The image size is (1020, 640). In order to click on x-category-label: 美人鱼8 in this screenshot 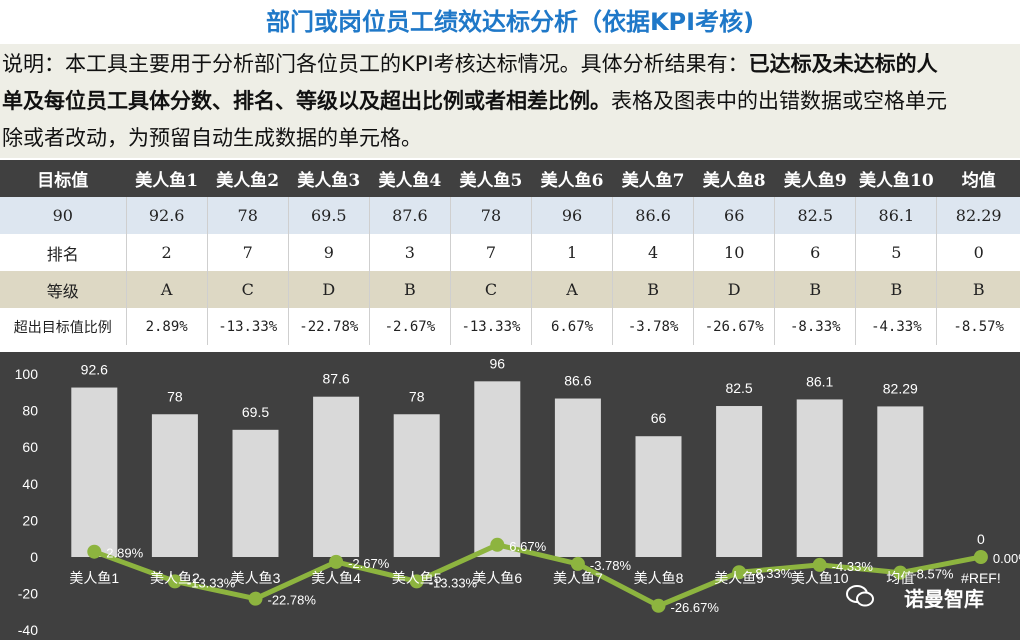, I will do `click(659, 578)`.